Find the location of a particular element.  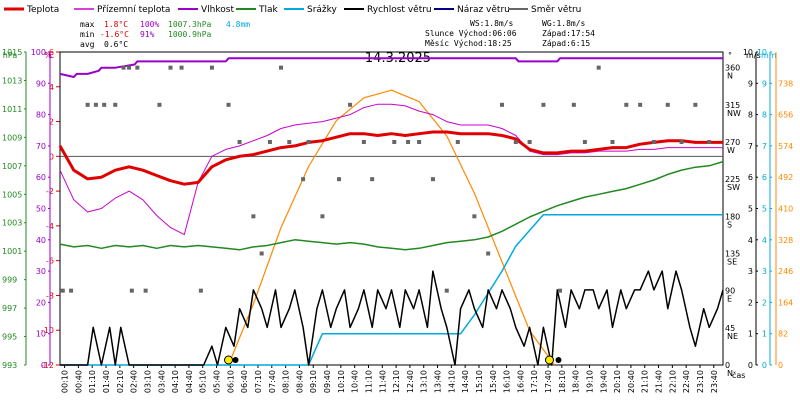

left-tick-label-percent: 40 is located at coordinates (41, 240).